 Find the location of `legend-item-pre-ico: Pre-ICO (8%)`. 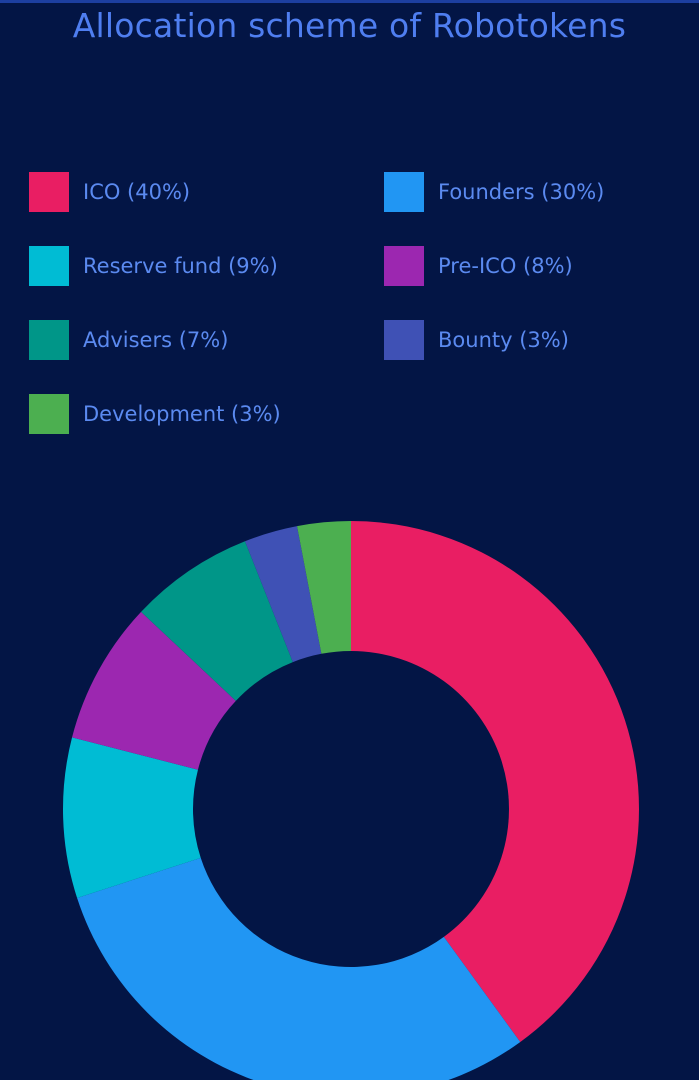

legend-item-pre-ico: Pre-ICO (8%) is located at coordinates (478, 266).